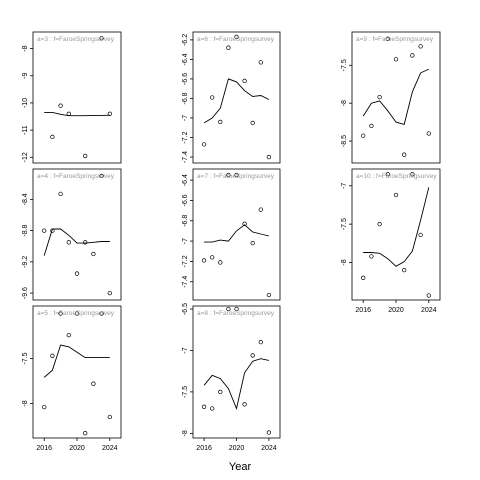  I want to click on y-tick-label: -10, so click(25, 103).